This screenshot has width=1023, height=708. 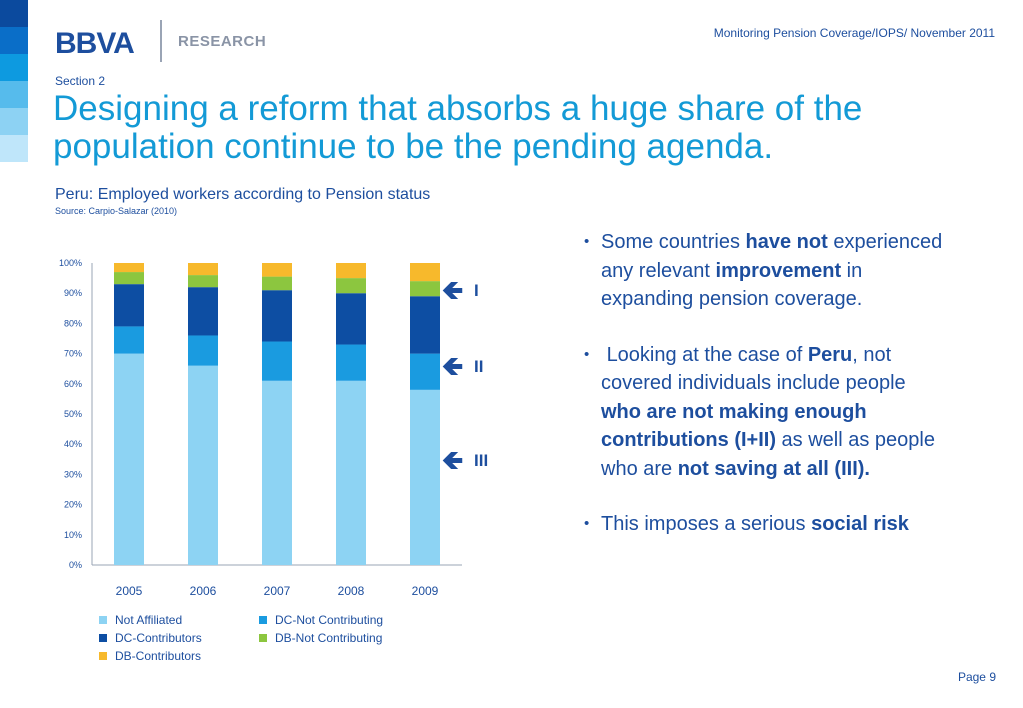 I want to click on legend-label: DC-Not Contributing, so click(x=329, y=620).